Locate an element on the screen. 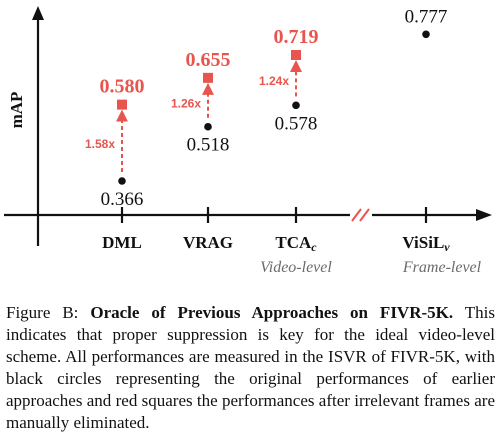  x-tick-label-visil: ViSiLv is located at coordinates (426, 243).